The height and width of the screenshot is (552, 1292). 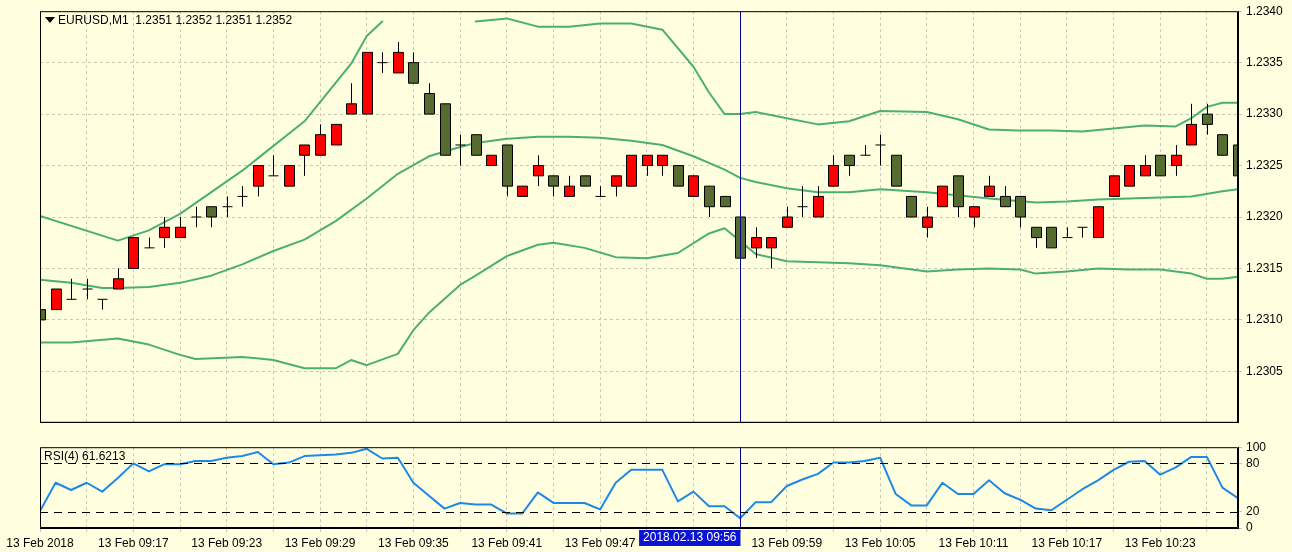 I want to click on y-tick-label: 0, so click(x=1249, y=527).